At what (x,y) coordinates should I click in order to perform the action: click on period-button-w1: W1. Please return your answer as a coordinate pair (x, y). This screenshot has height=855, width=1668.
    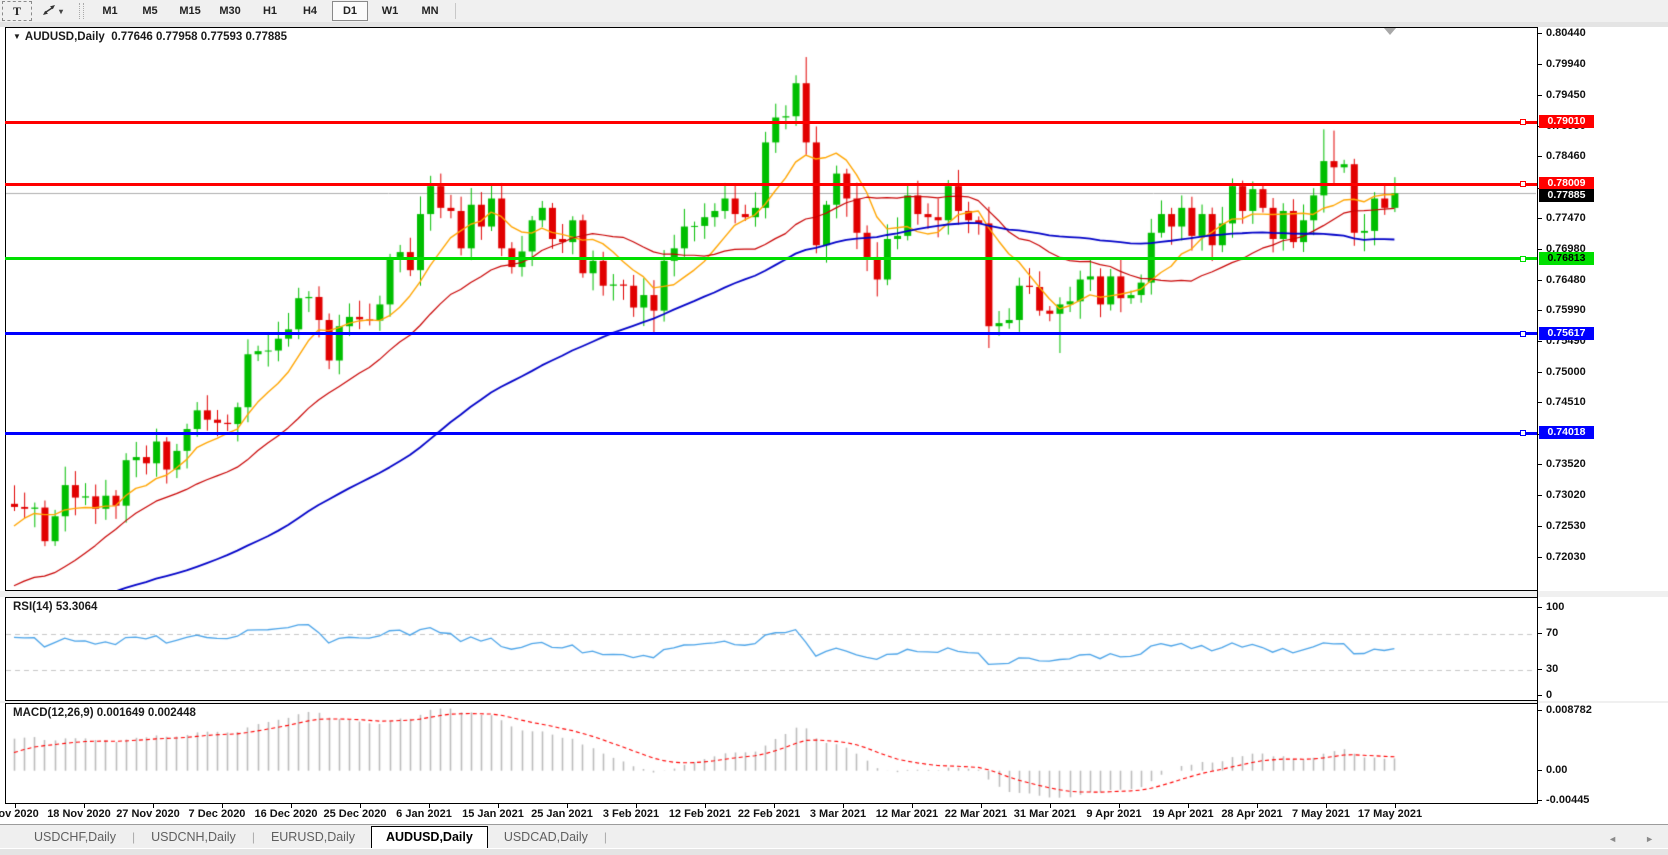
    Looking at the image, I should click on (390, 11).